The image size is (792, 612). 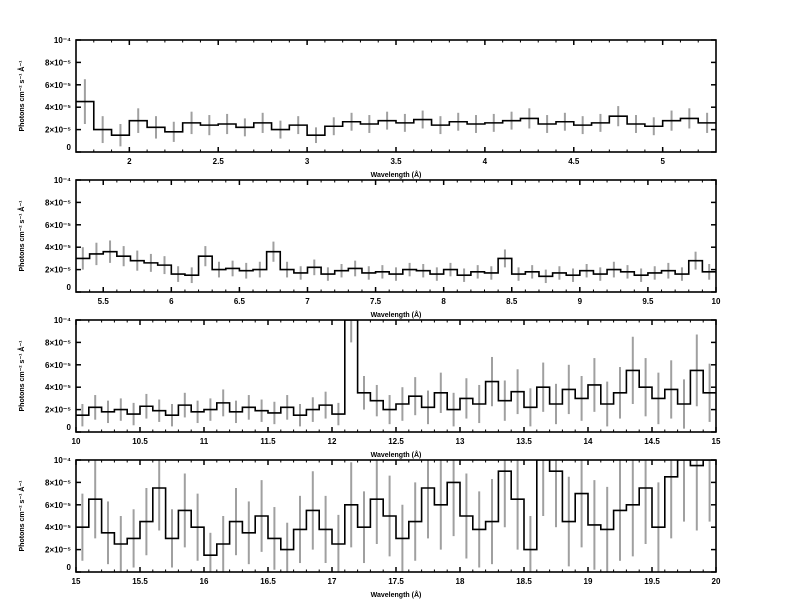 I want to click on x-tick-label: 2.5, so click(x=219, y=161).